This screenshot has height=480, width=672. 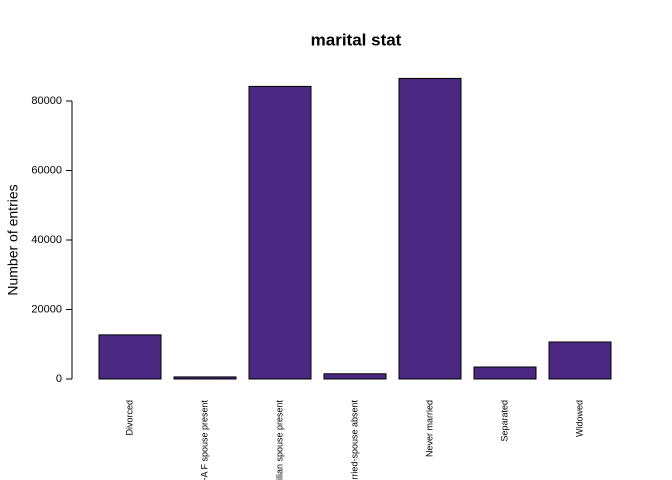 What do you see at coordinates (46, 240) in the screenshot?
I see `y-tick-label: 40000` at bounding box center [46, 240].